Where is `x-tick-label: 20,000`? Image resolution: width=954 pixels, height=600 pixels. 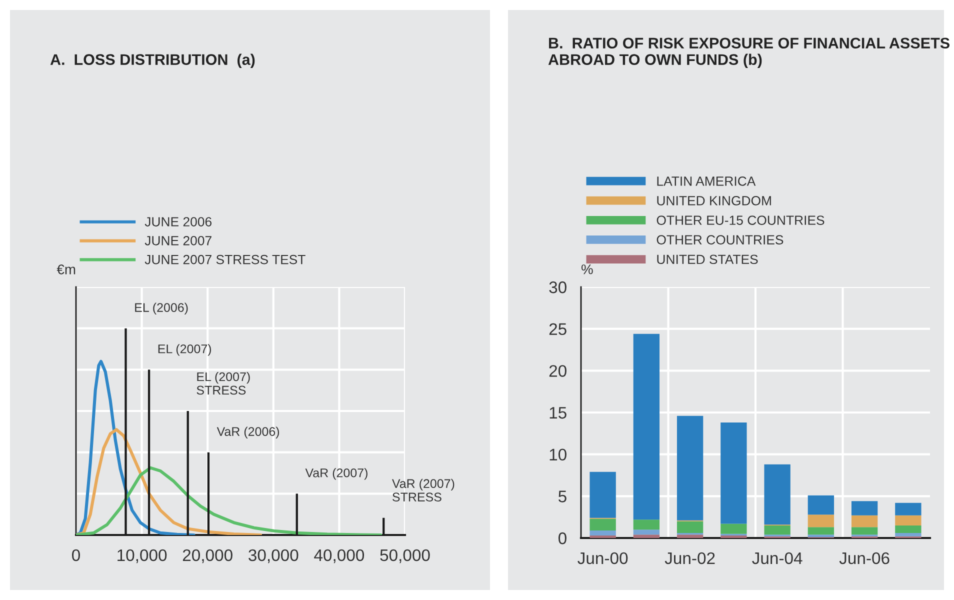
x-tick-label: 20,000 is located at coordinates (207, 556).